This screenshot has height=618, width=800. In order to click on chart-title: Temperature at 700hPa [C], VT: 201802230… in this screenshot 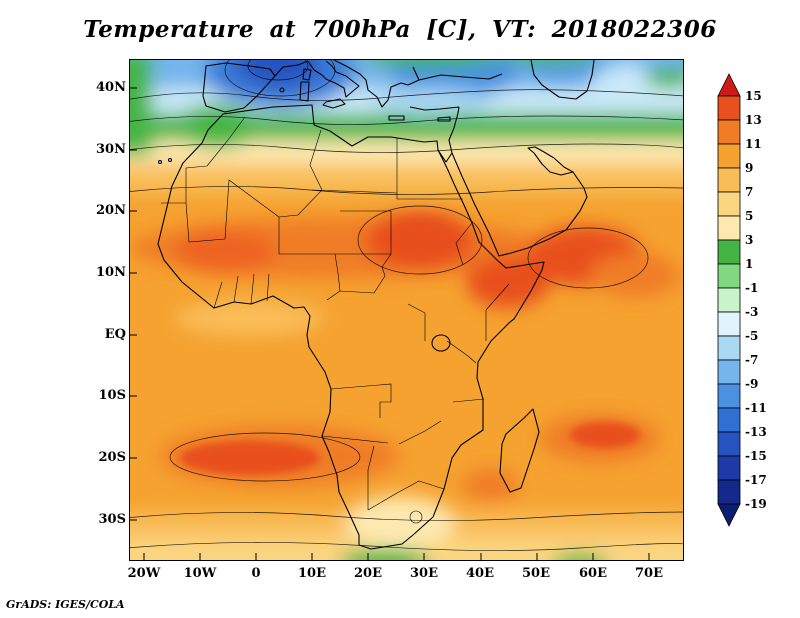, I will do `click(400, 29)`.